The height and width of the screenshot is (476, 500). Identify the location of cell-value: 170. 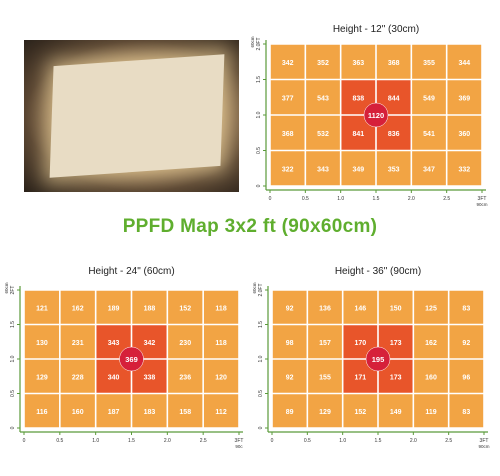
(360, 343).